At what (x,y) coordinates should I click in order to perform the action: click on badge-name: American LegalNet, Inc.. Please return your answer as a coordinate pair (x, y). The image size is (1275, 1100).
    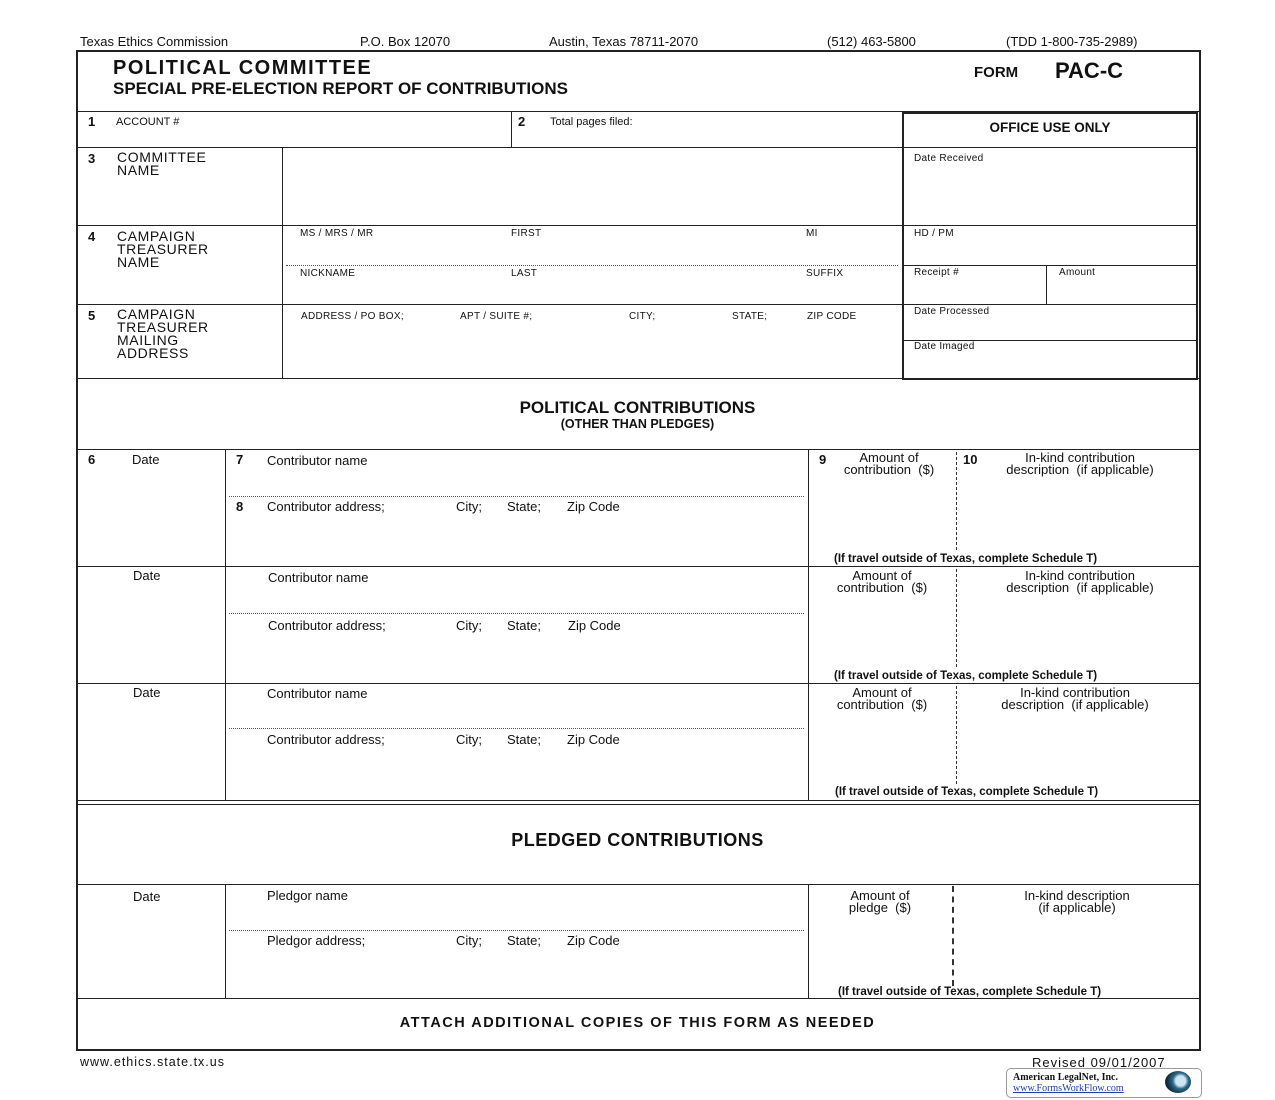
    Looking at the image, I should click on (1065, 1077).